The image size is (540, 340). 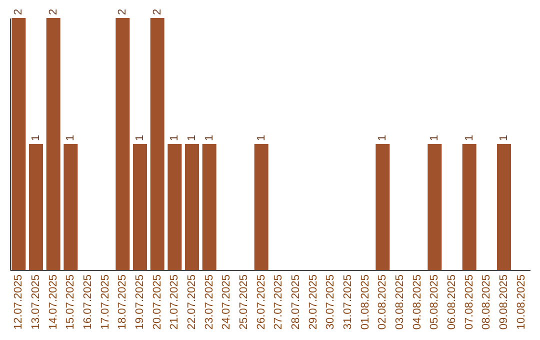 I want to click on x-tick-label: 18.07.2025, so click(x=122, y=302).